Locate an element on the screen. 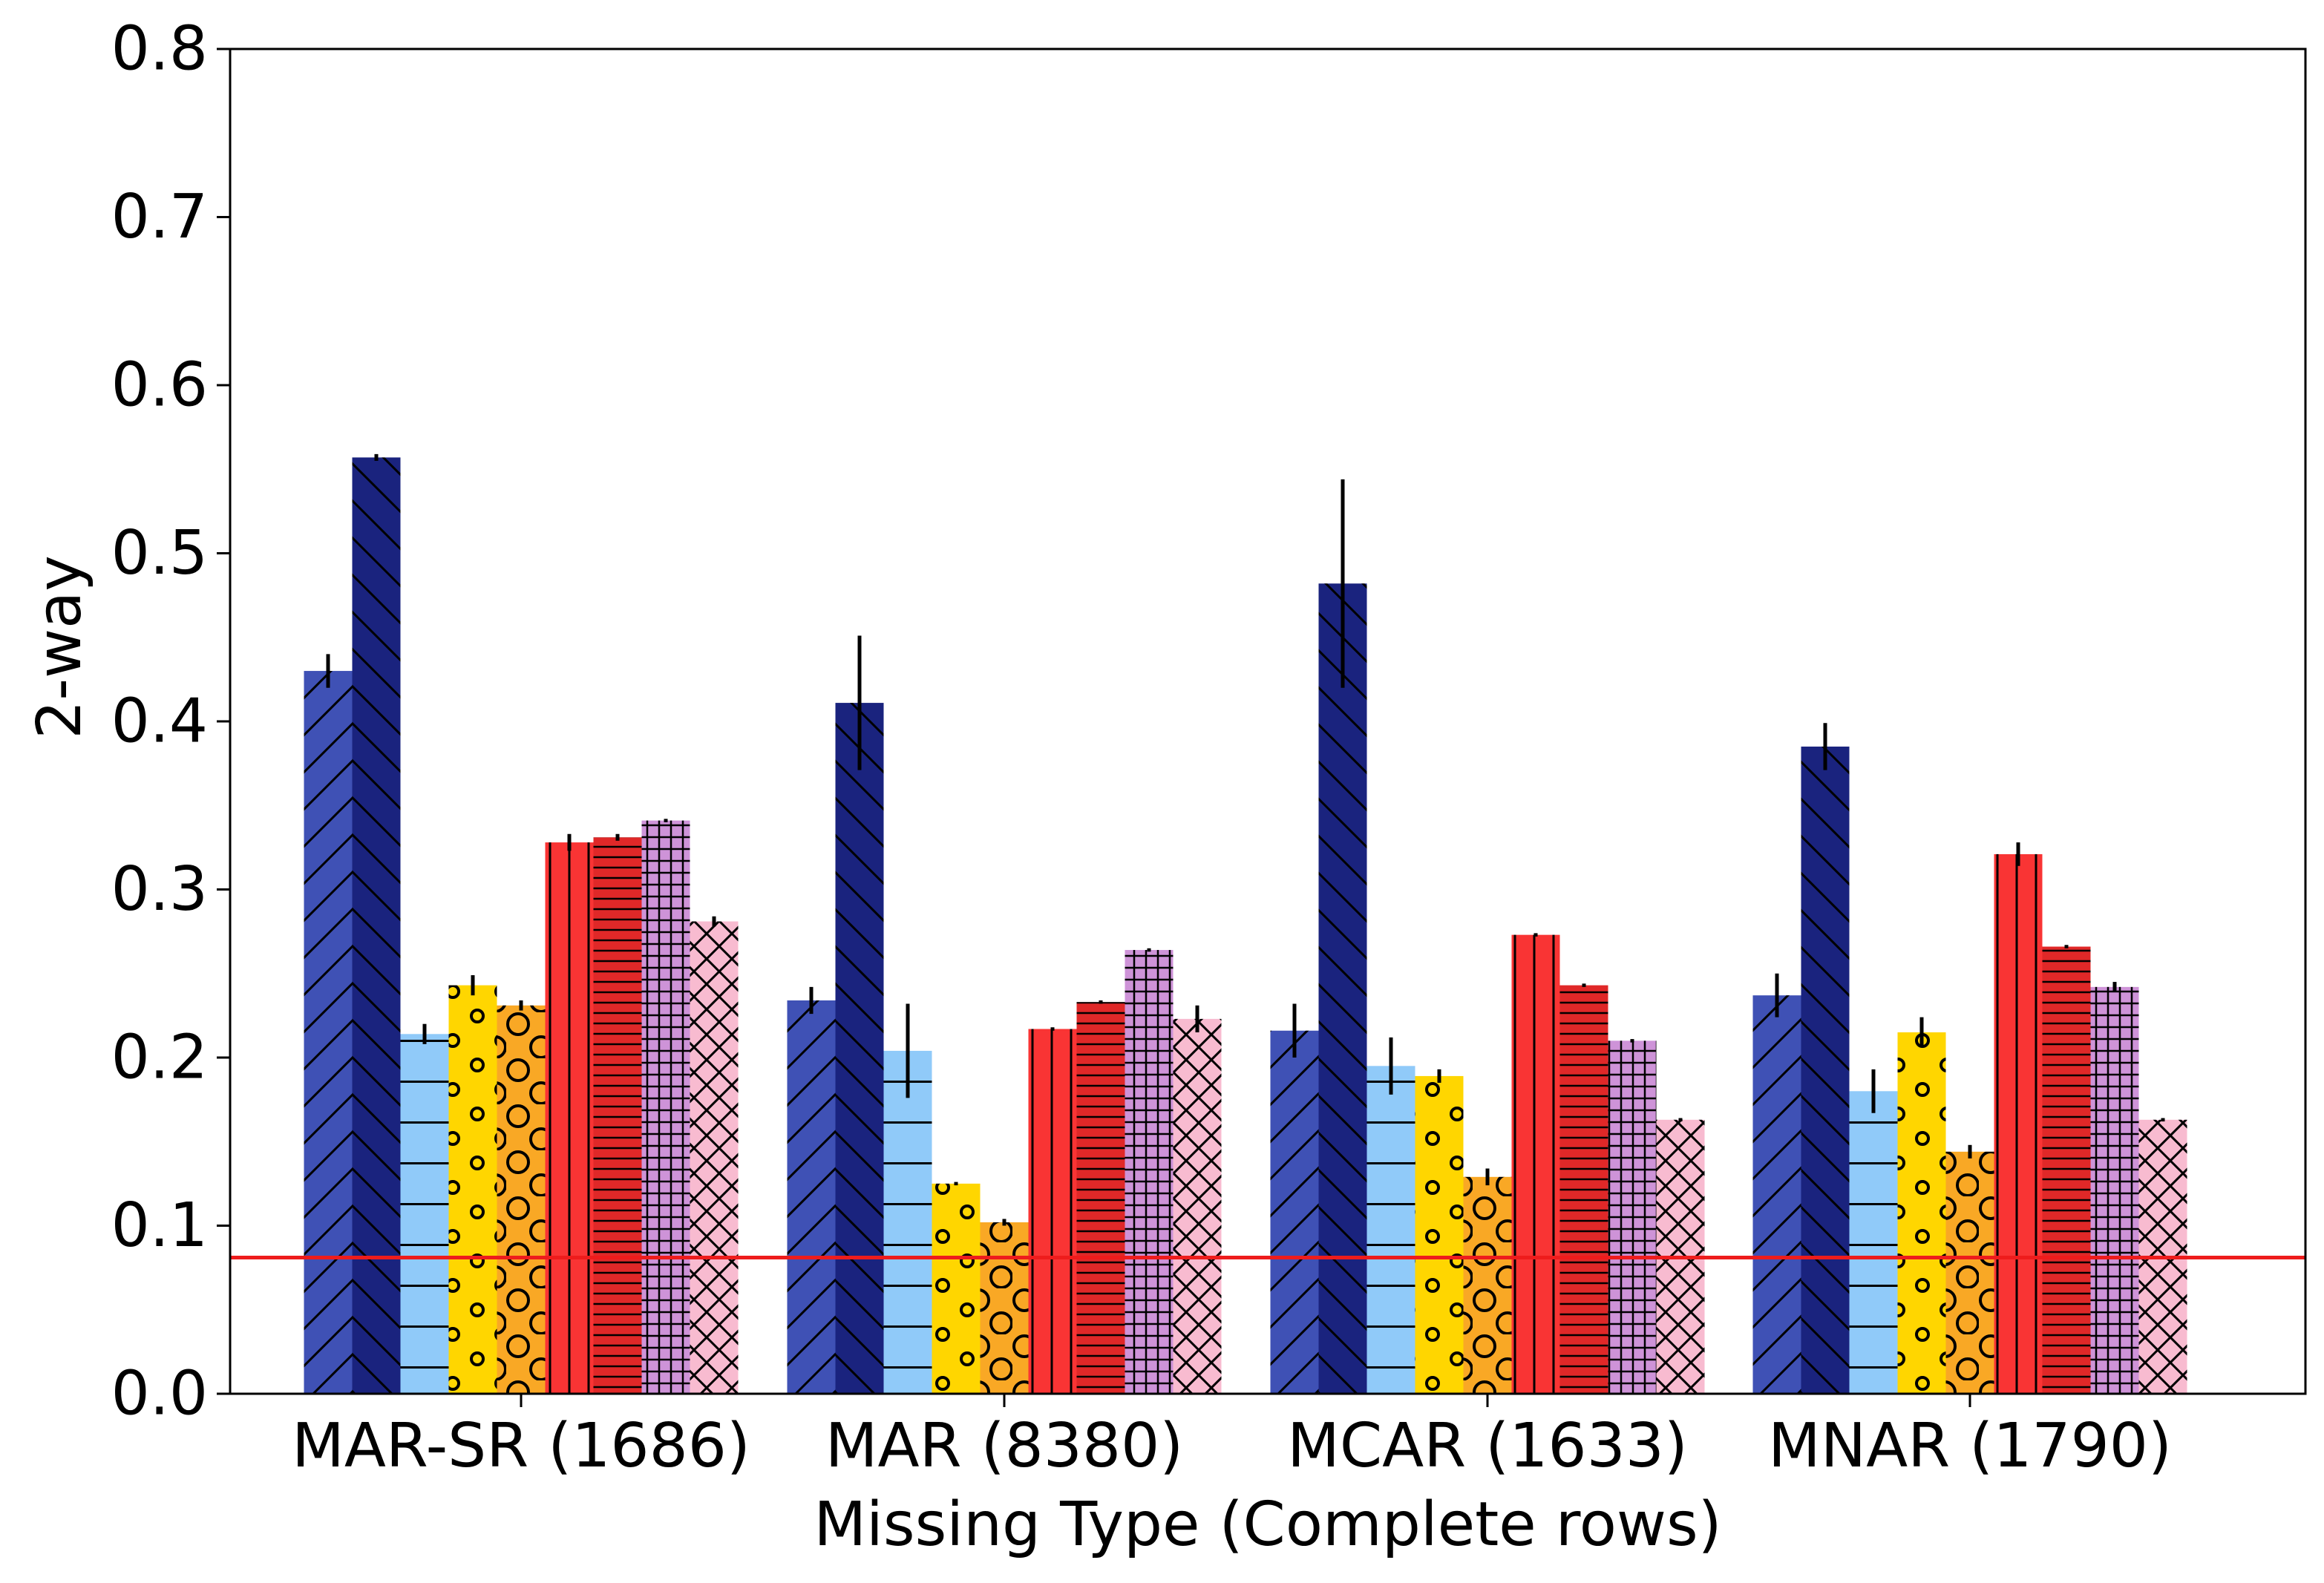  y-axis: 0.0 0.1 0.2 0.3 0.4 0.5 0.6 0.7 0.8 is located at coordinates (170, 721).